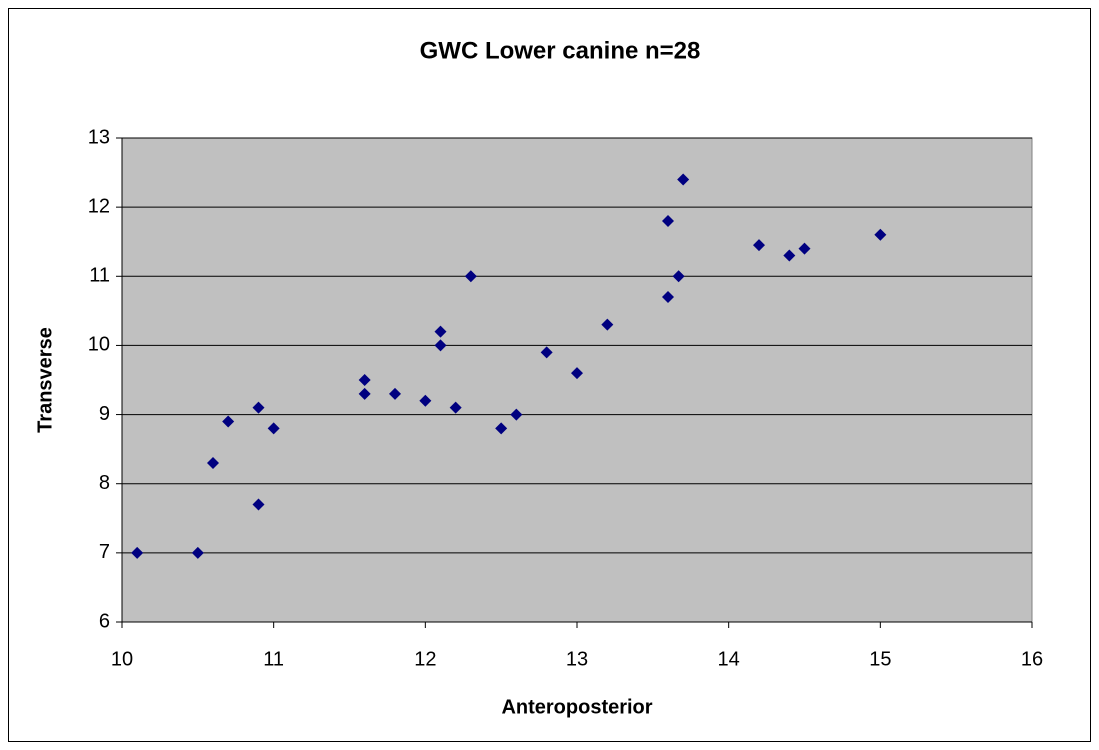 This screenshot has width=1099, height=750. I want to click on y-tick-label: 13, so click(99, 137).